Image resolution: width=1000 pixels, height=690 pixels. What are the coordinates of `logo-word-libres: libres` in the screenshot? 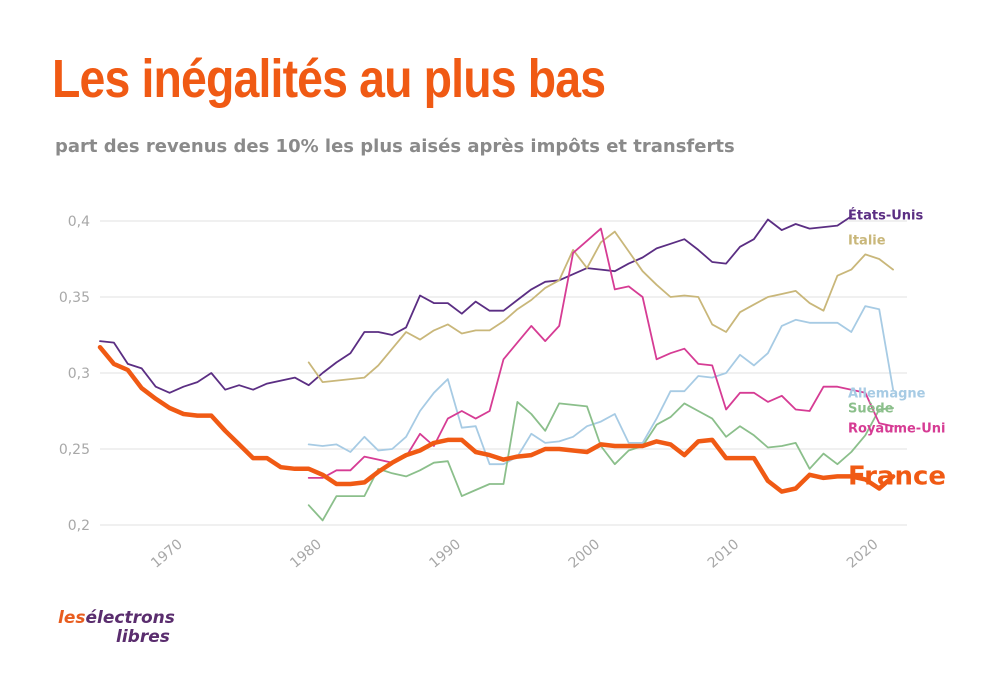 It's located at (143, 637).